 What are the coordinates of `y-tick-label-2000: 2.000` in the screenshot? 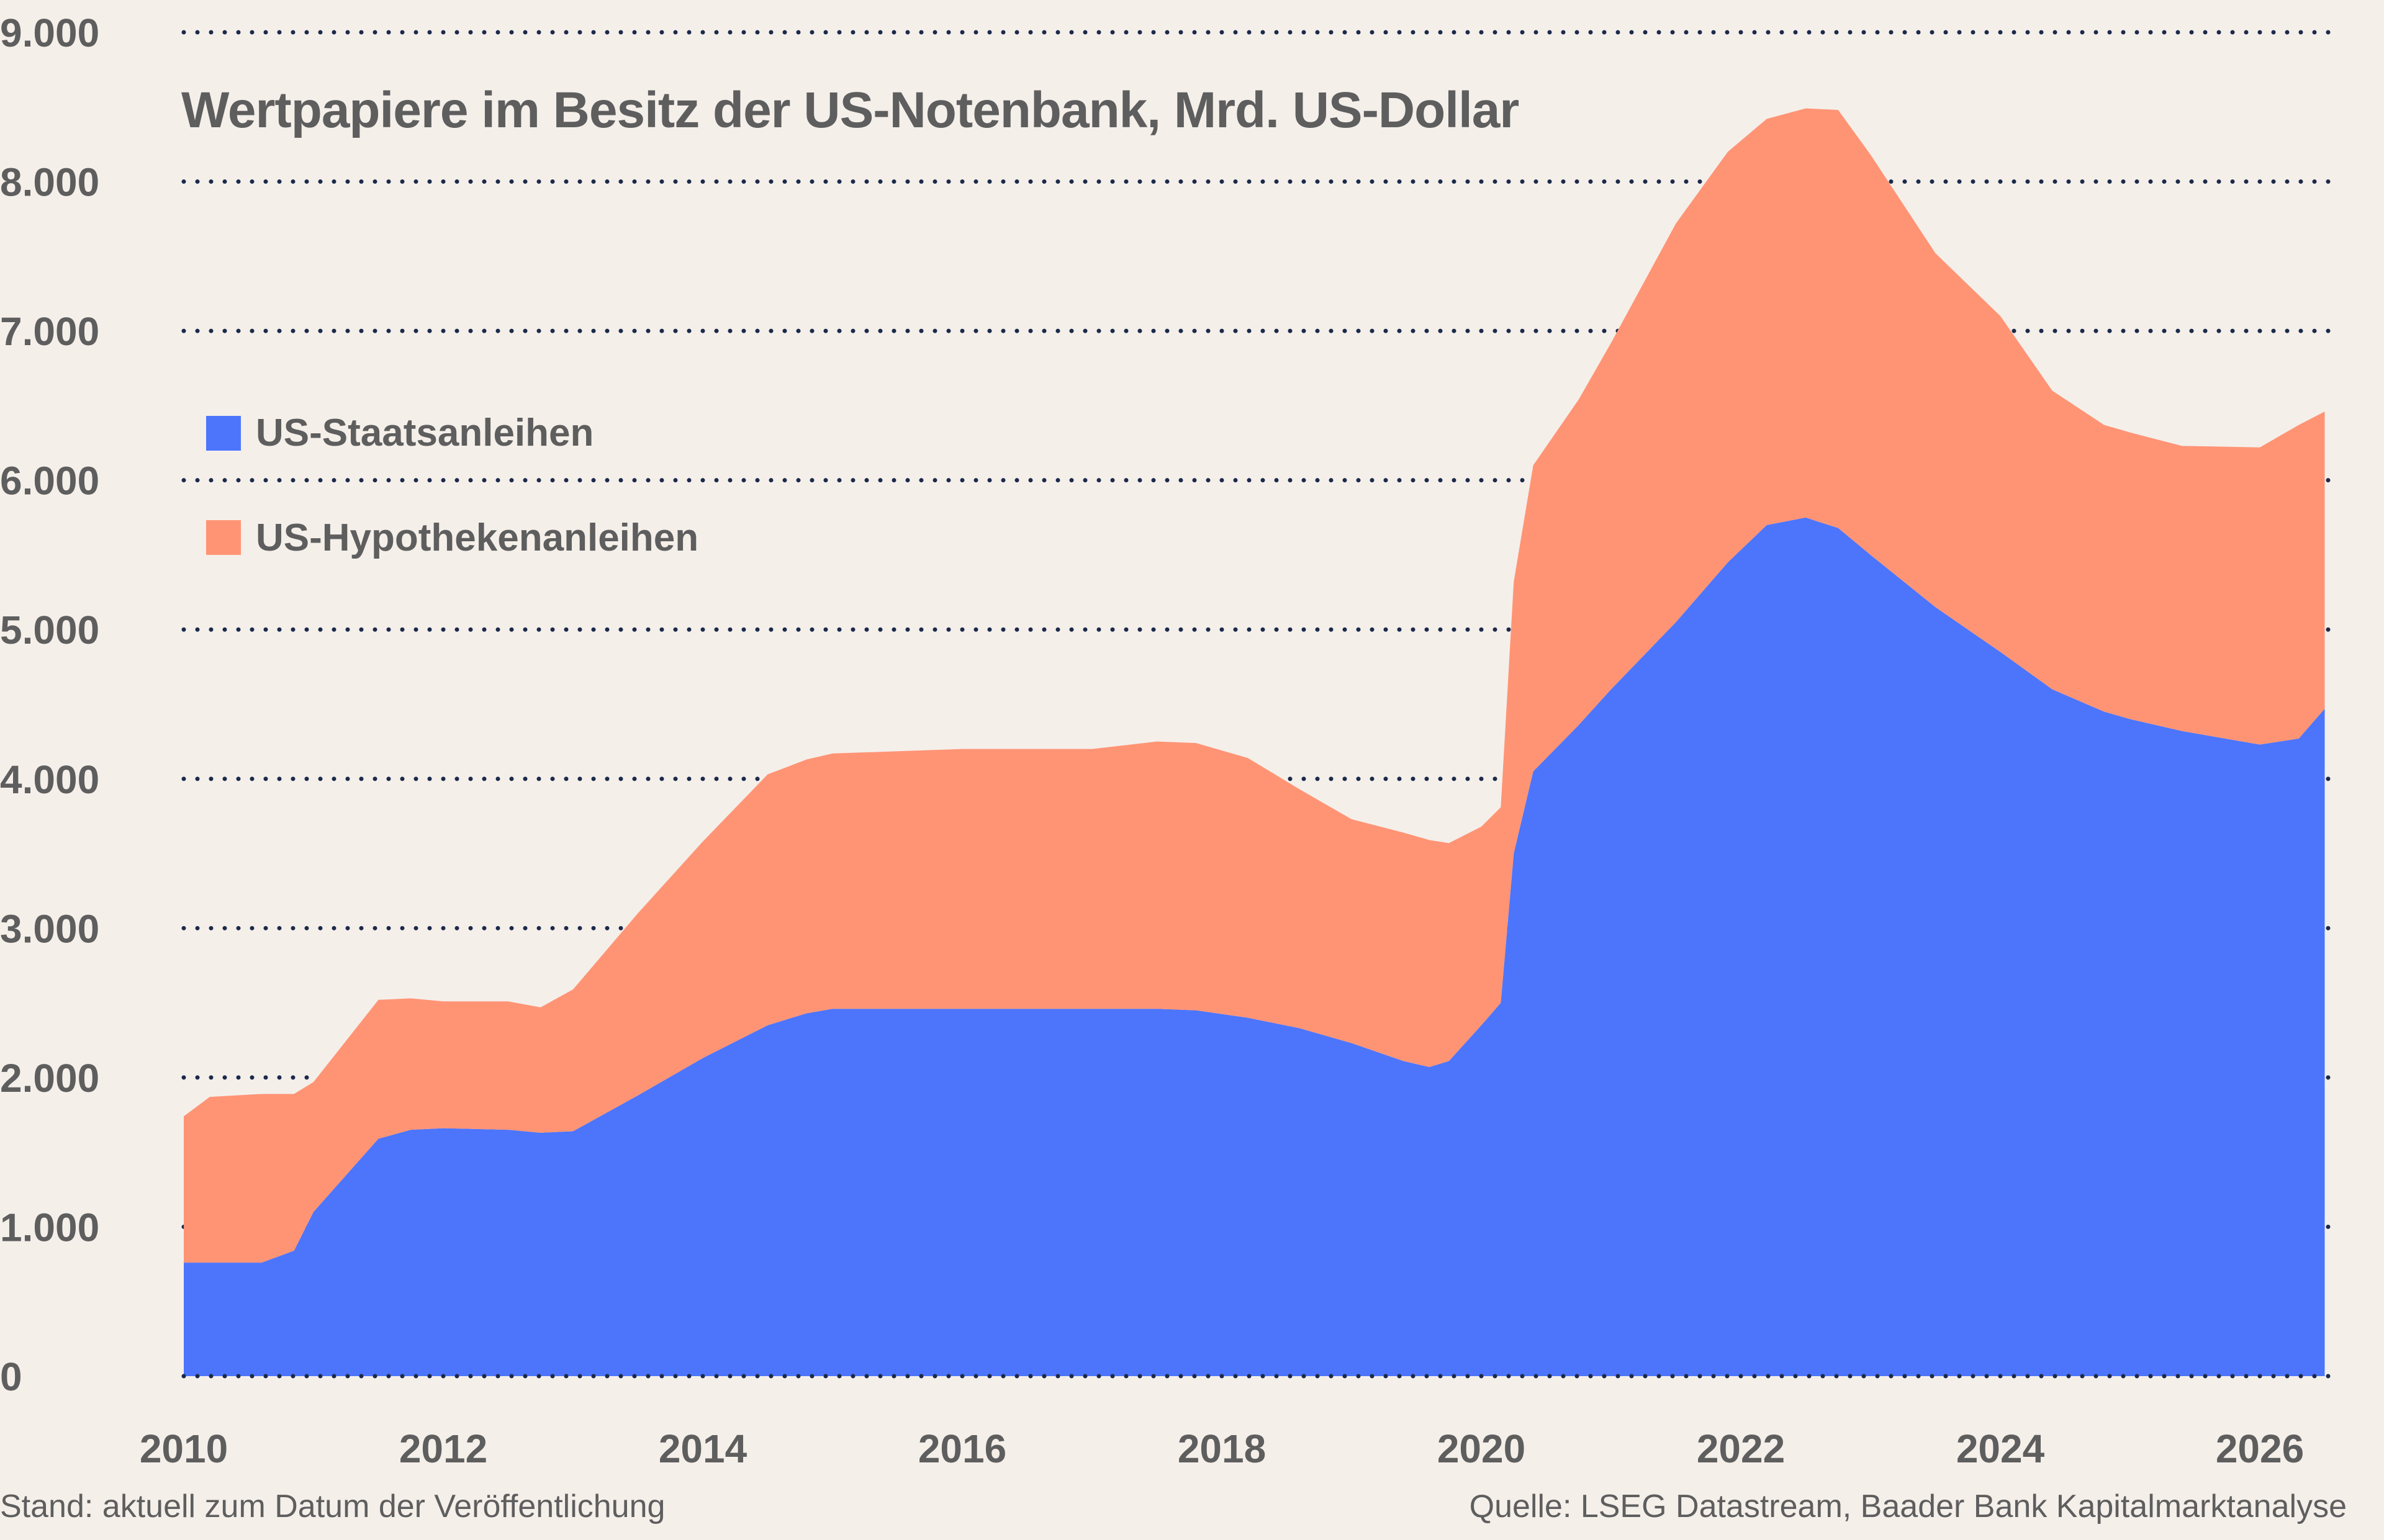 It's located at (49, 1078).